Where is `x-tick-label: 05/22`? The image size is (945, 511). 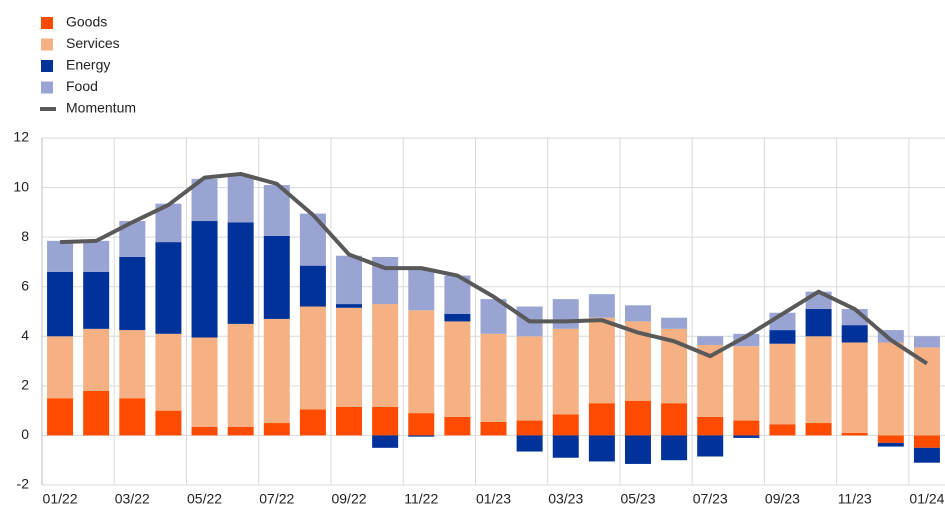 x-tick-label: 05/22 is located at coordinates (204, 499).